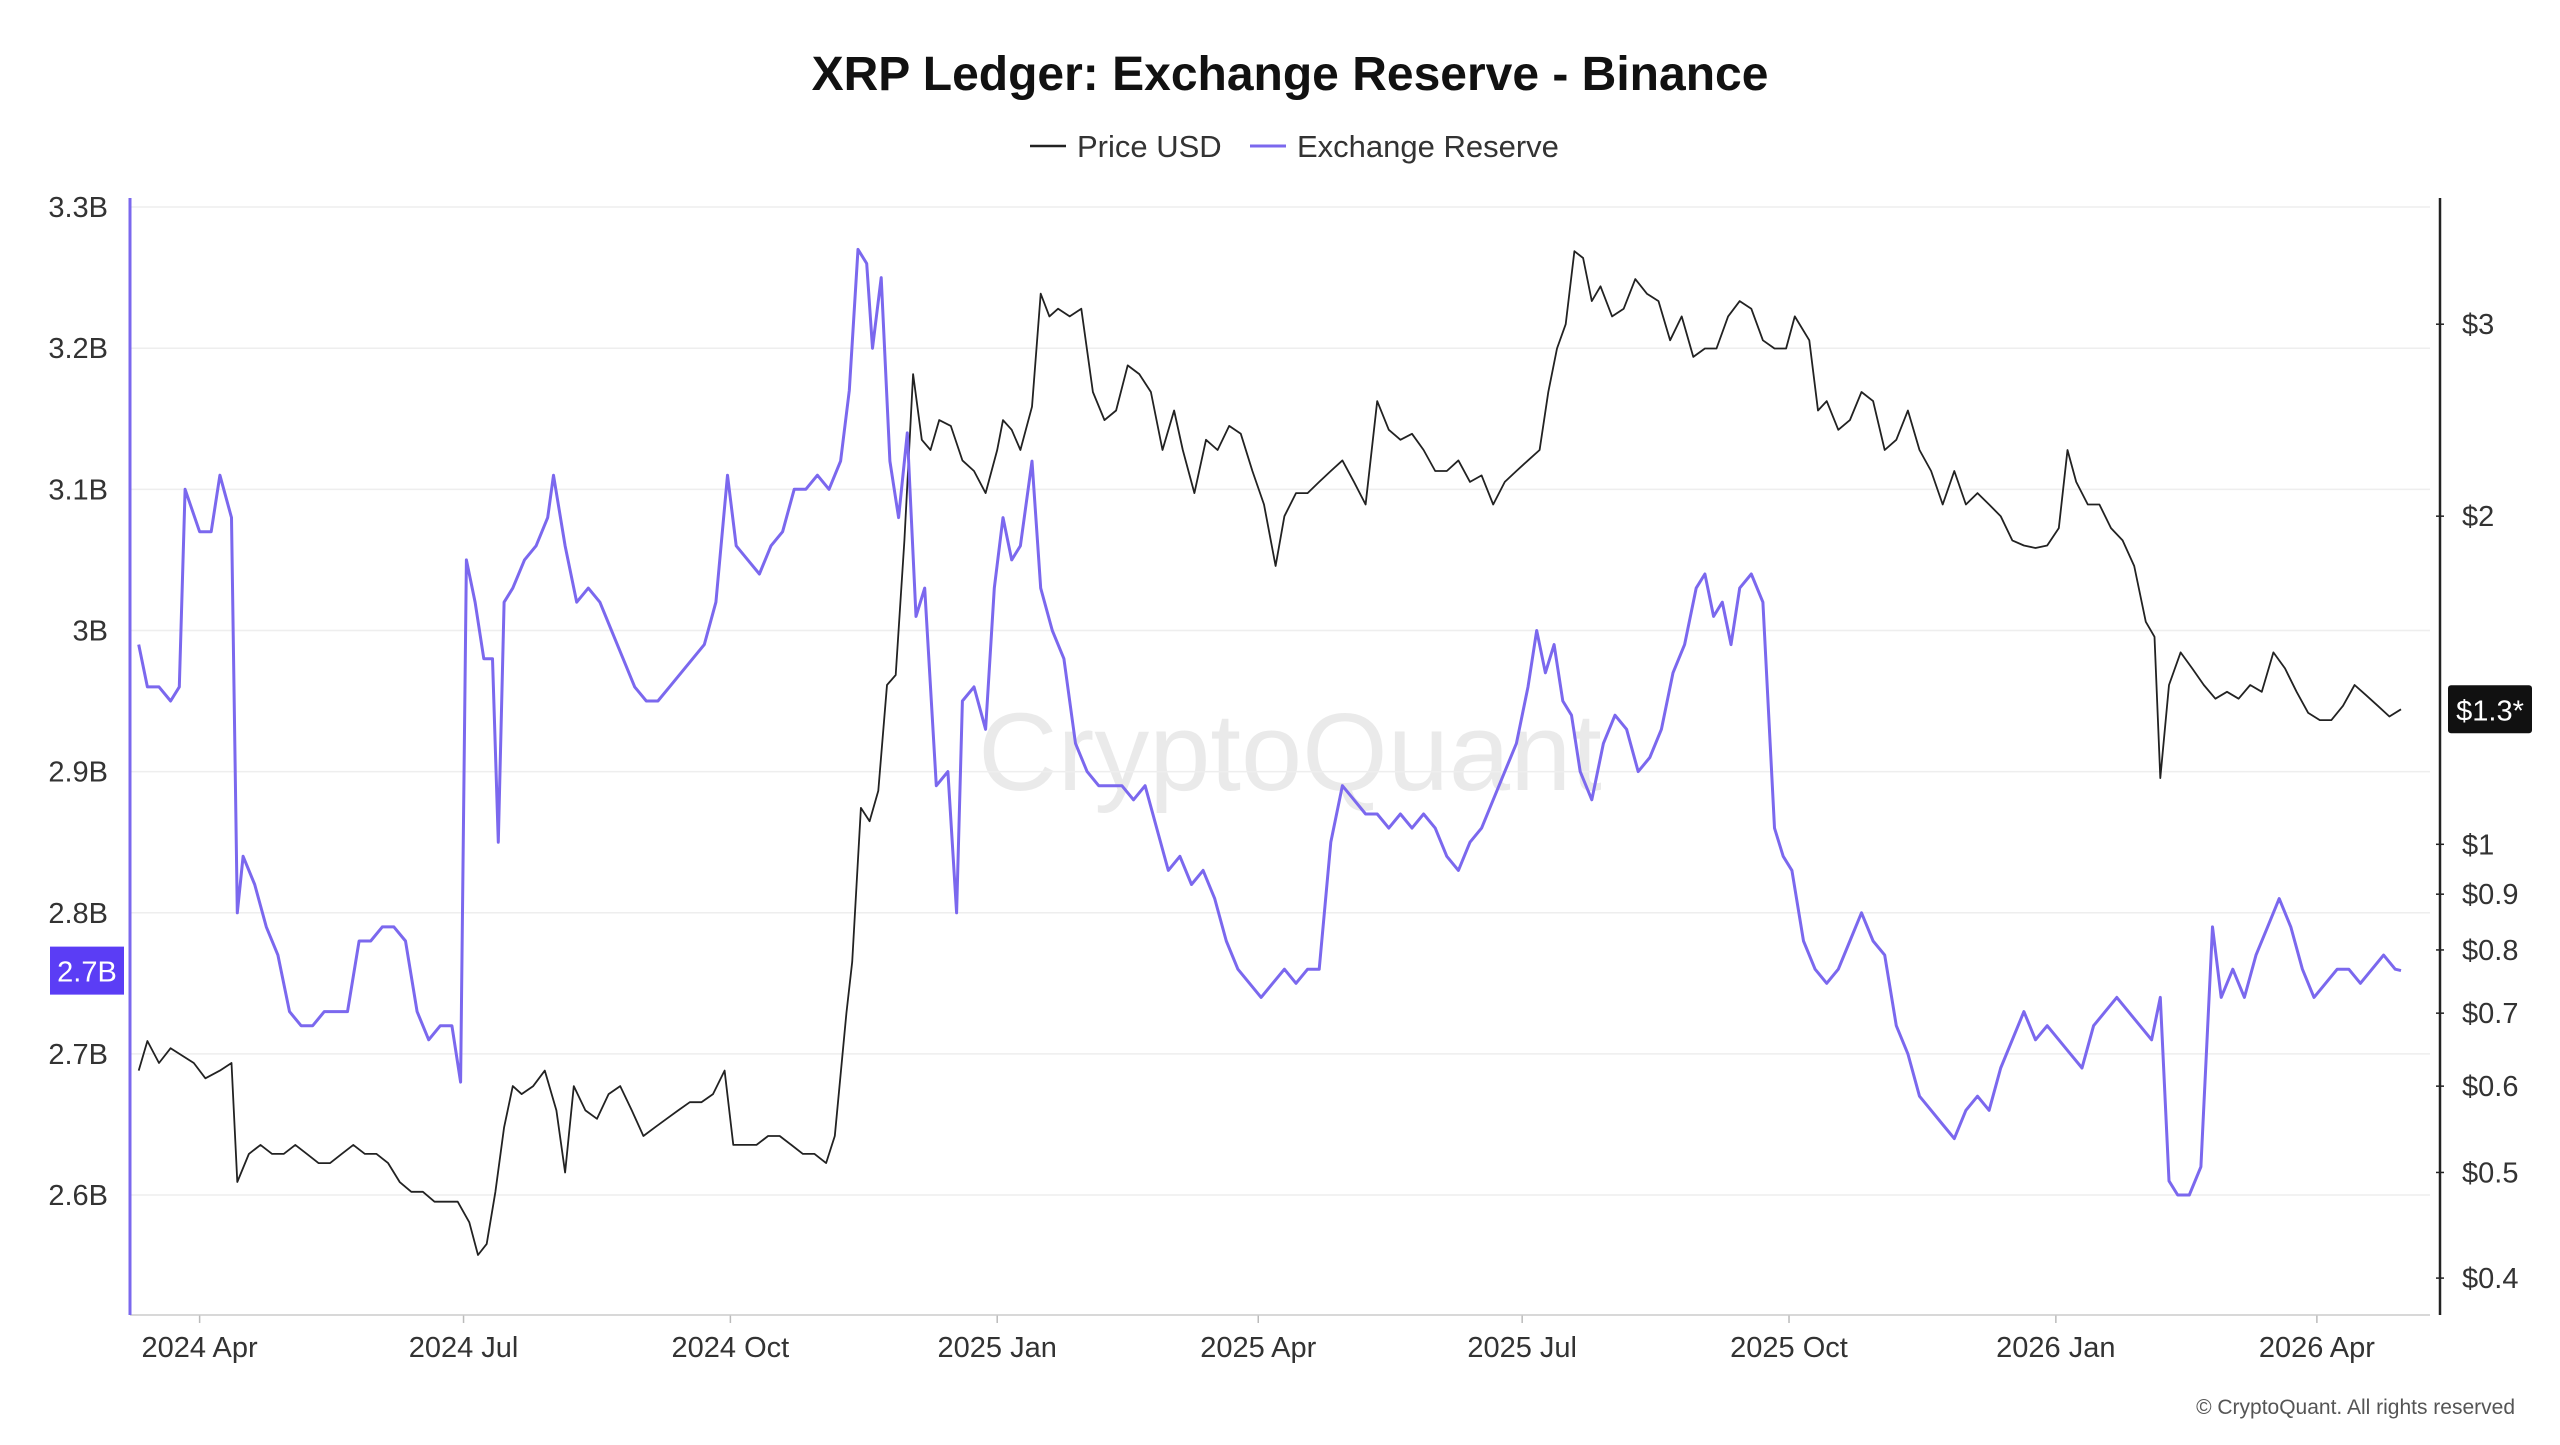 The height and width of the screenshot is (1445, 2560). Describe the element at coordinates (997, 1348) in the screenshot. I see `x-tick-label: 2025 Jan` at that location.